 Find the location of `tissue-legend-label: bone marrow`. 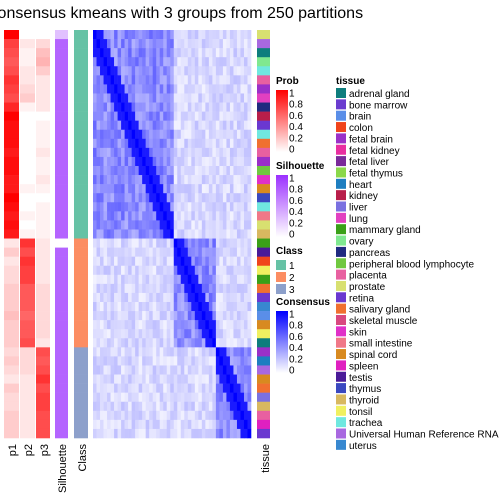

tissue-legend-label: bone marrow is located at coordinates (378, 105).